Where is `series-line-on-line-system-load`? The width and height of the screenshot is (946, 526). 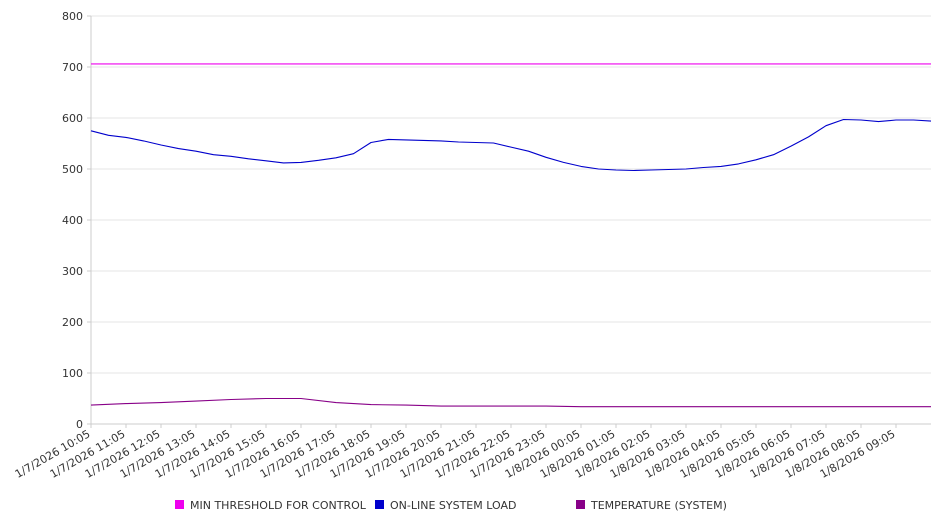
series-line-on-line-system-load is located at coordinates (511, 145).